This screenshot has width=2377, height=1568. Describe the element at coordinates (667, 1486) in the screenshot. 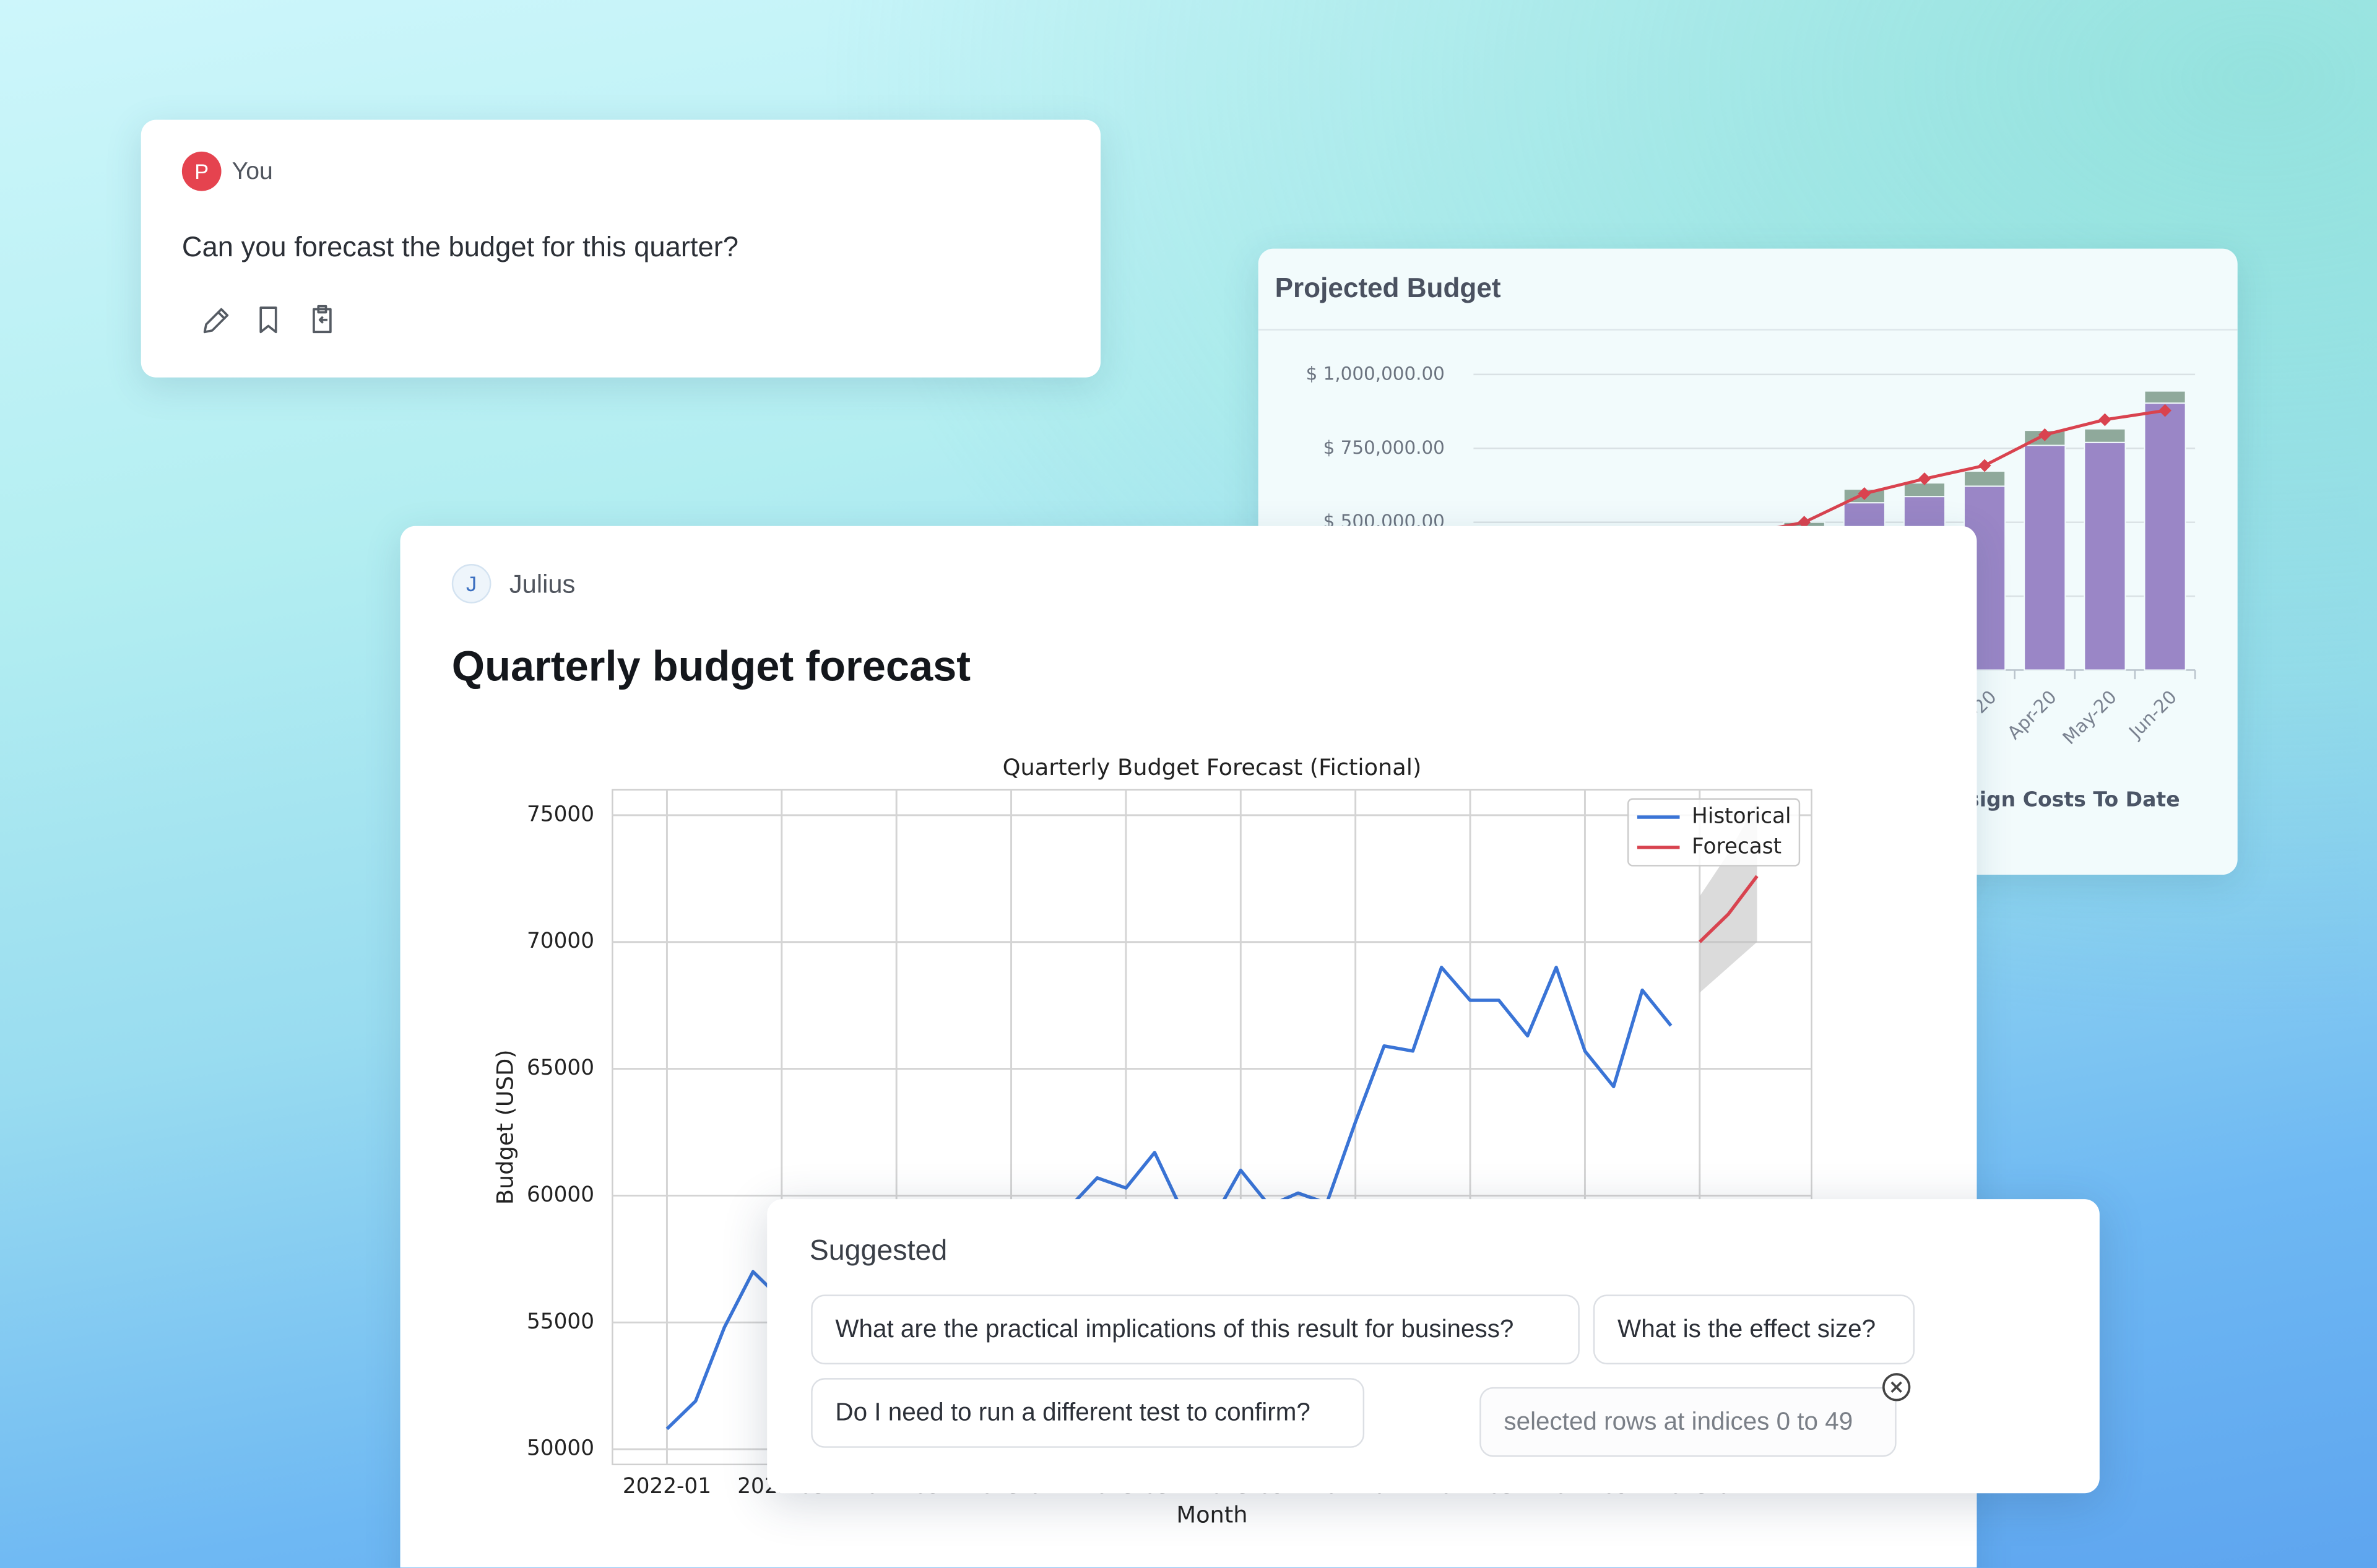

I see `x-tick-label: 2022-01` at that location.